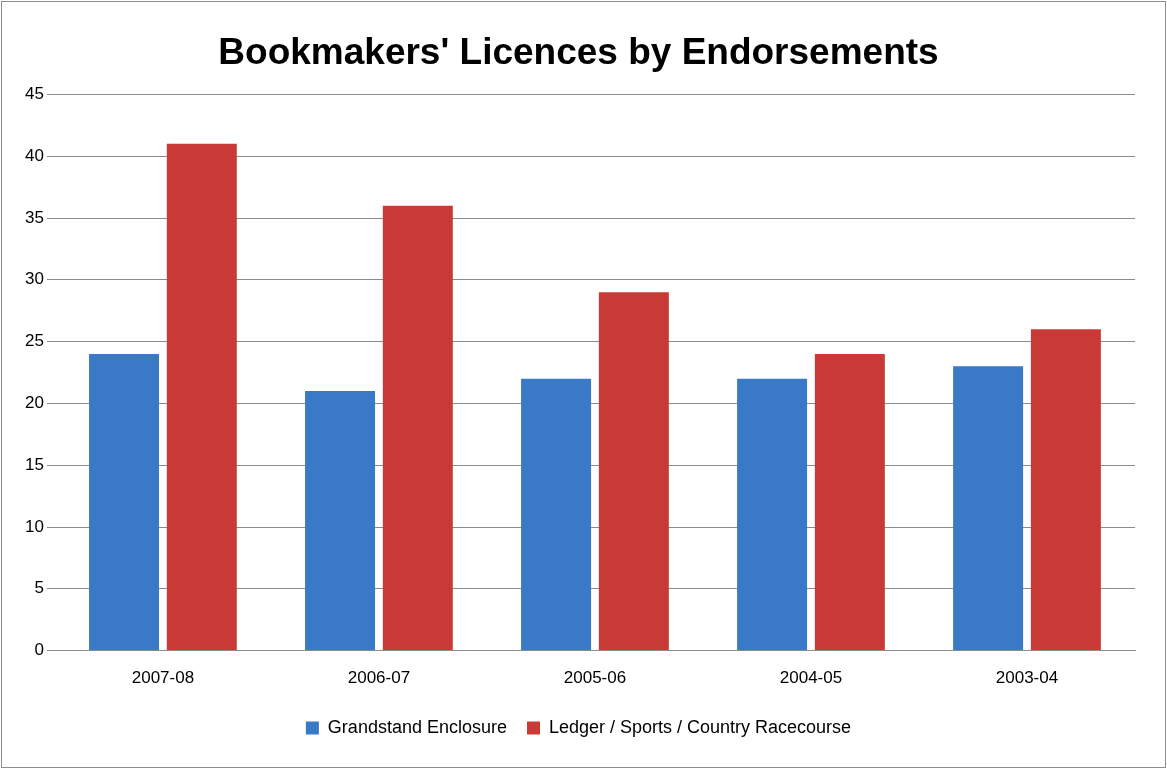 This screenshot has width=1167, height=769. What do you see at coordinates (39, 588) in the screenshot?
I see `y-tick-label: 5` at bounding box center [39, 588].